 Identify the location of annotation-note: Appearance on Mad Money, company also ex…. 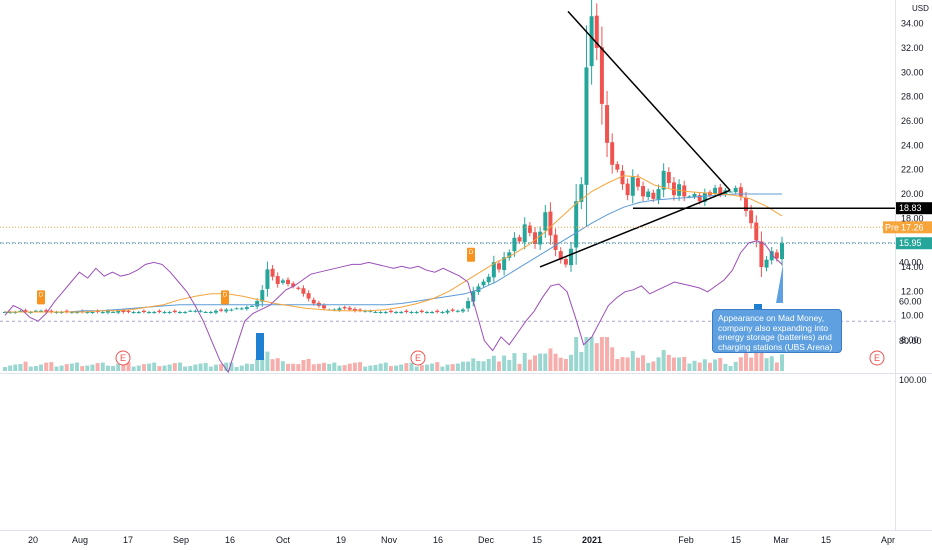
(777, 331).